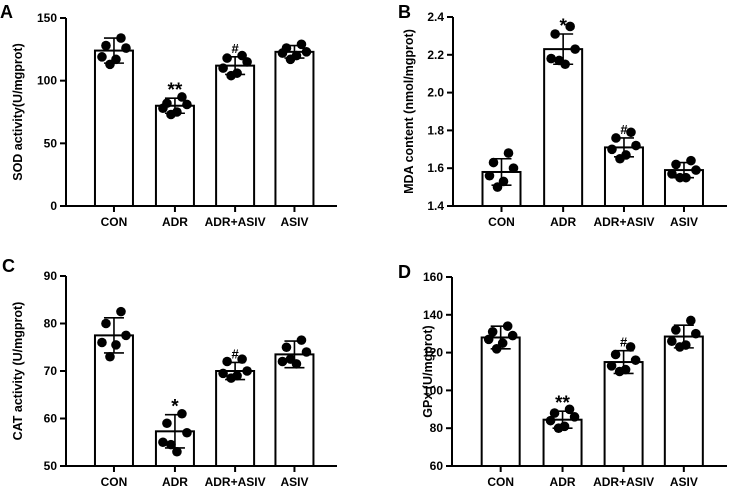 The width and height of the screenshot is (754, 490). I want to click on y-tick-label: 0, so click(53, 206).